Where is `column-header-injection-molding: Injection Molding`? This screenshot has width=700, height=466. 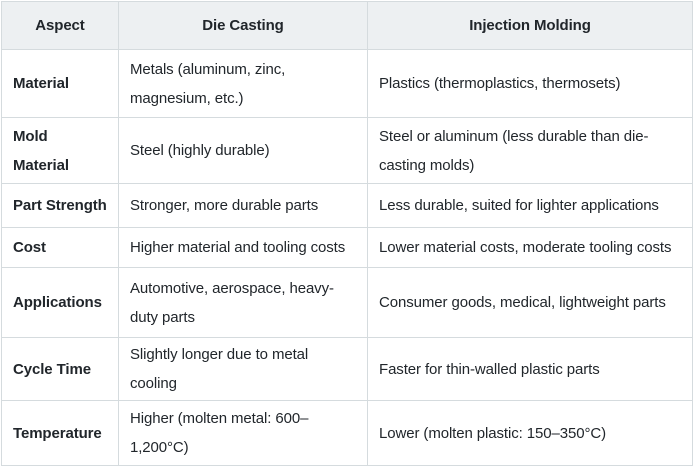 column-header-injection-molding: Injection Molding is located at coordinates (530, 25).